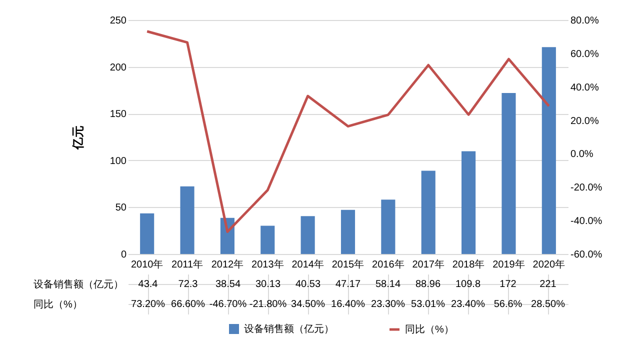 This screenshot has width=643, height=348. I want to click on x-tick-label: 2020年, so click(549, 264).